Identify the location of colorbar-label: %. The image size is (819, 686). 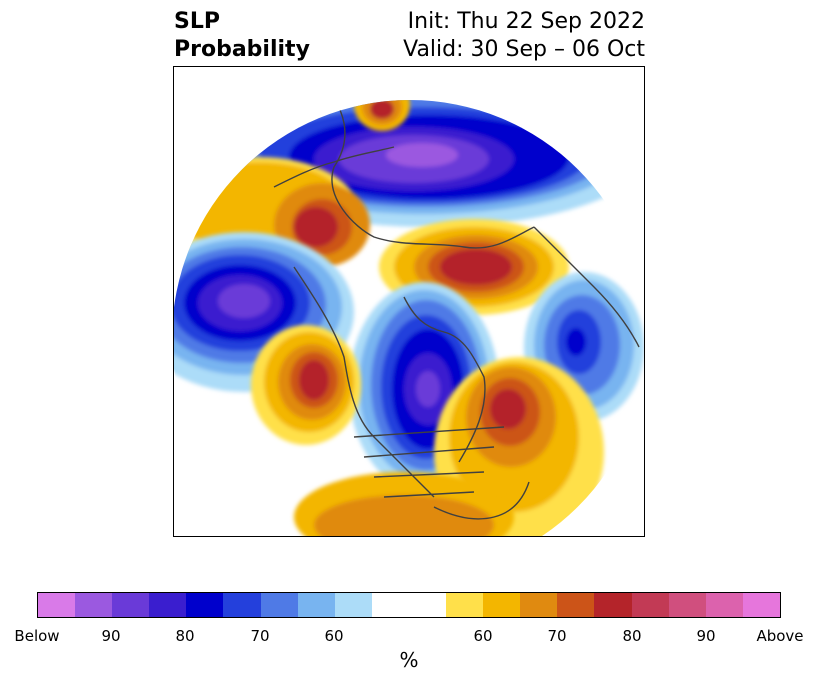
(409, 660).